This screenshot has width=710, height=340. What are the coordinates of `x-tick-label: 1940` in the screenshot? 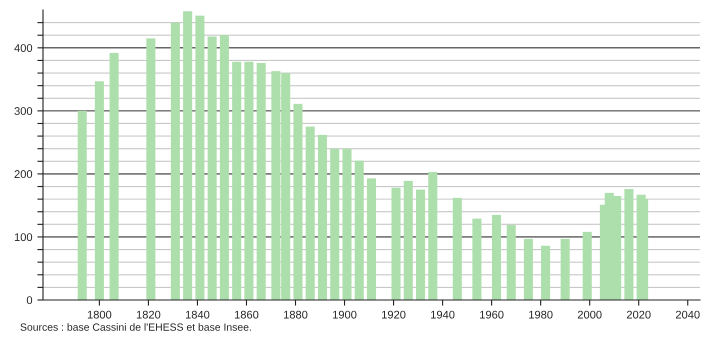 It's located at (443, 314).